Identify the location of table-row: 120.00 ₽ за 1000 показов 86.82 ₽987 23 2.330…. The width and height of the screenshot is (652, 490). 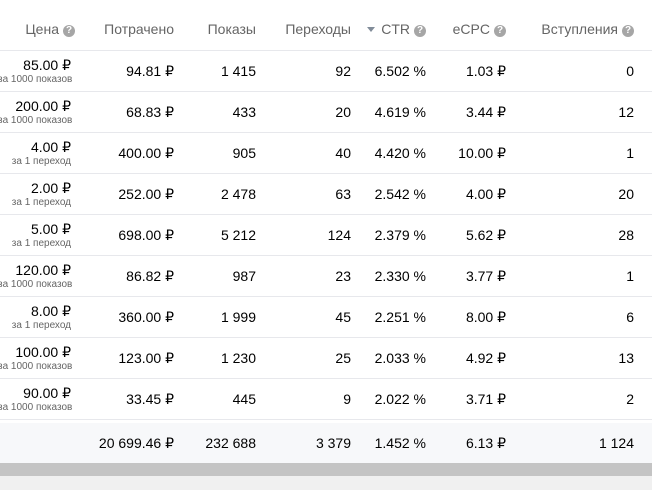
(326, 276).